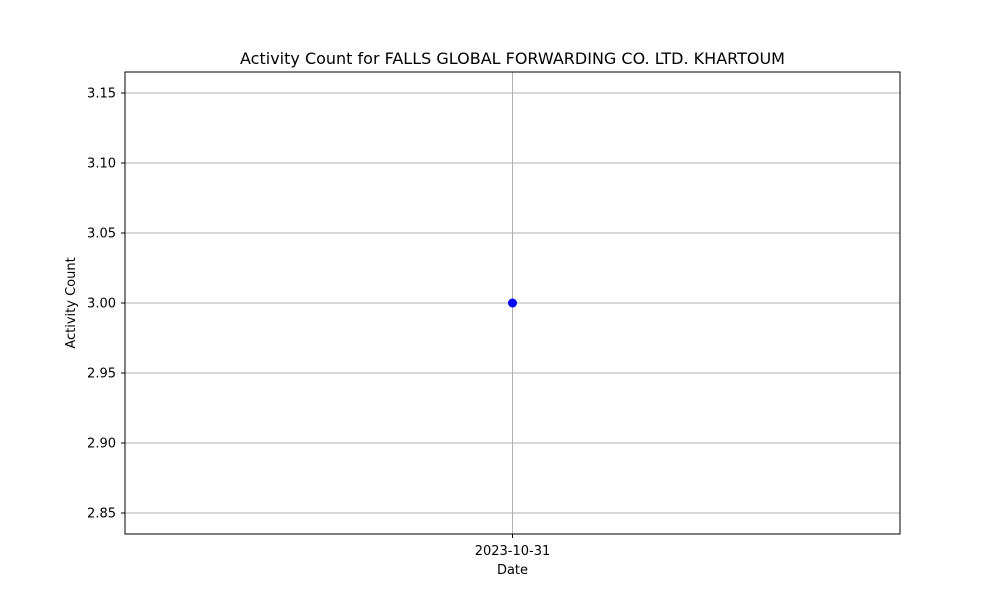  I want to click on data-series, so click(512, 303).